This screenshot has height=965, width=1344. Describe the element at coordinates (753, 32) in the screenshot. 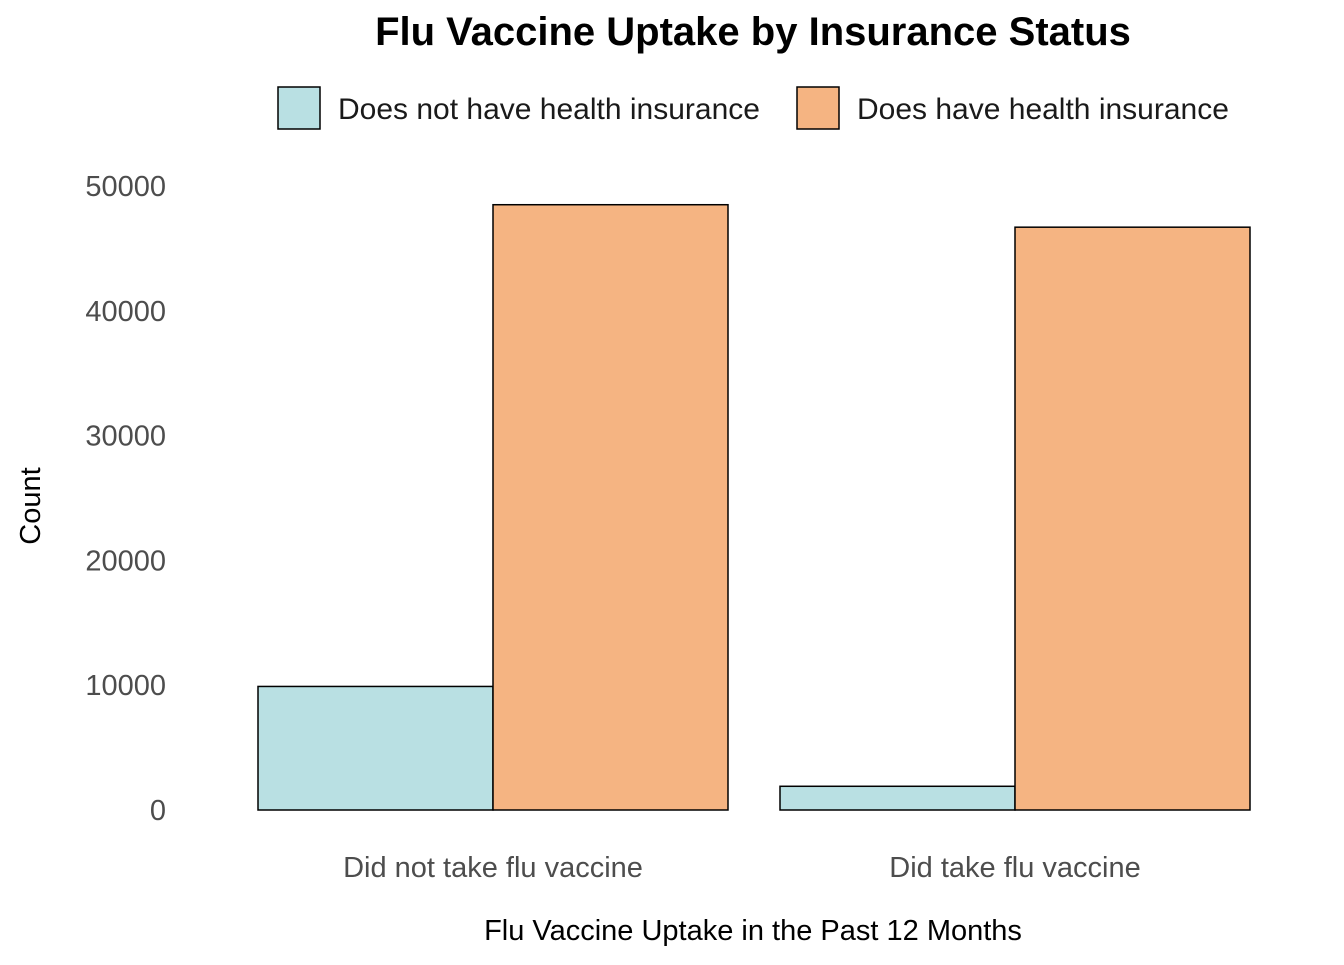

I see `chart-title: Flu Vaccine Uptake by Insurance Status` at that location.